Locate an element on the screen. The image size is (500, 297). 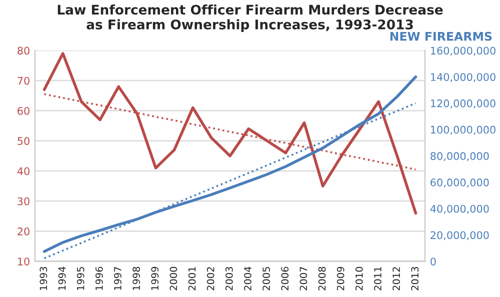
x-tick-label: 2010 is located at coordinates (359, 278).